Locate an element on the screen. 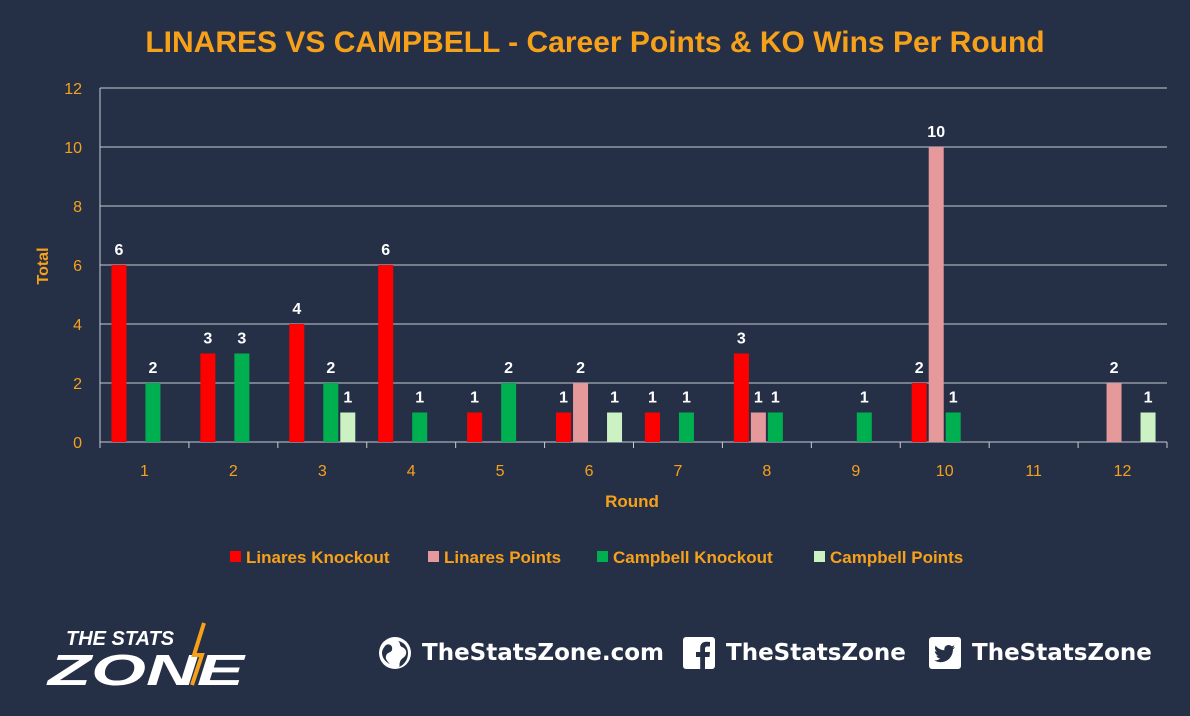 The image size is (1190, 716). facebook-label: TheStatsZone is located at coordinates (816, 653).